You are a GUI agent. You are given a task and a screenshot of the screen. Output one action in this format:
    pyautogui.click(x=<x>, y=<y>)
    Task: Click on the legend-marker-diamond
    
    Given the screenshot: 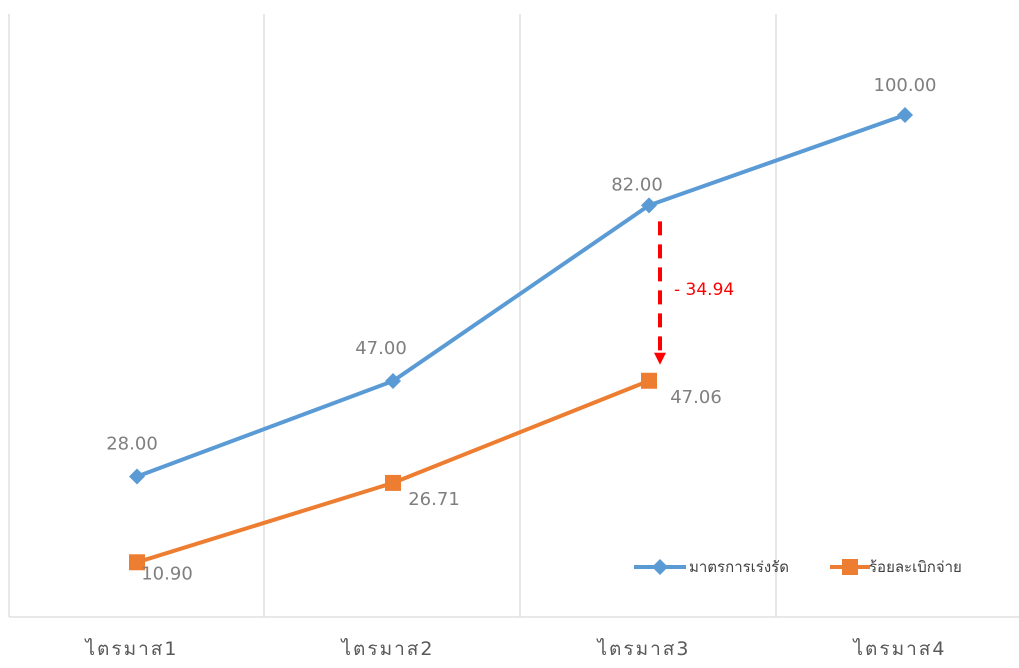 What is the action you would take?
    pyautogui.click(x=660, y=567)
    